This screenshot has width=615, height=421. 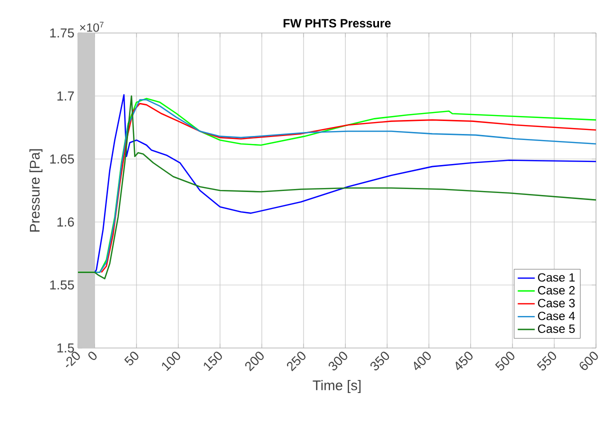 I want to click on x-tick-label: 200, so click(x=254, y=362).